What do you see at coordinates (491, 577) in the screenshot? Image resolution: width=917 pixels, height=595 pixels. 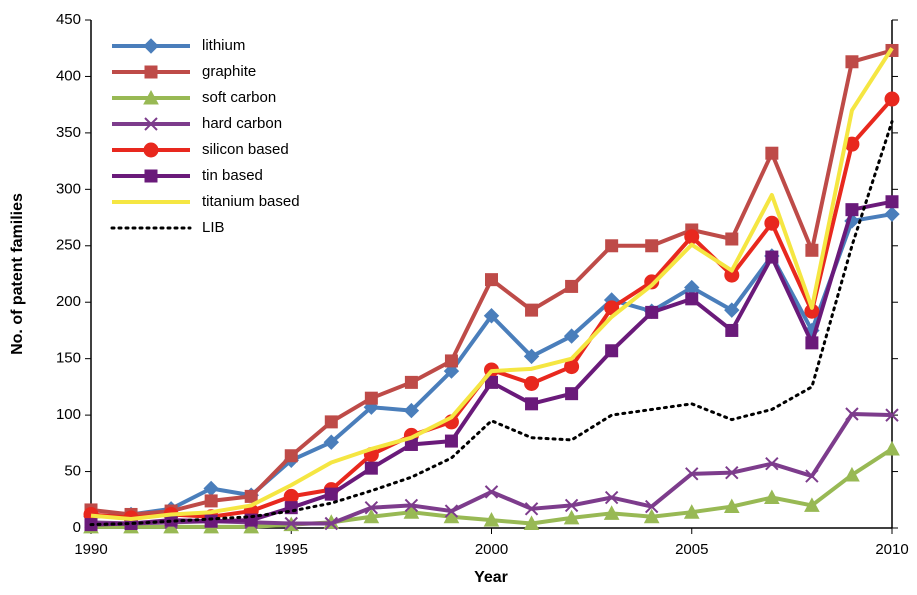 I see `x-axis-title: Year` at bounding box center [491, 577].